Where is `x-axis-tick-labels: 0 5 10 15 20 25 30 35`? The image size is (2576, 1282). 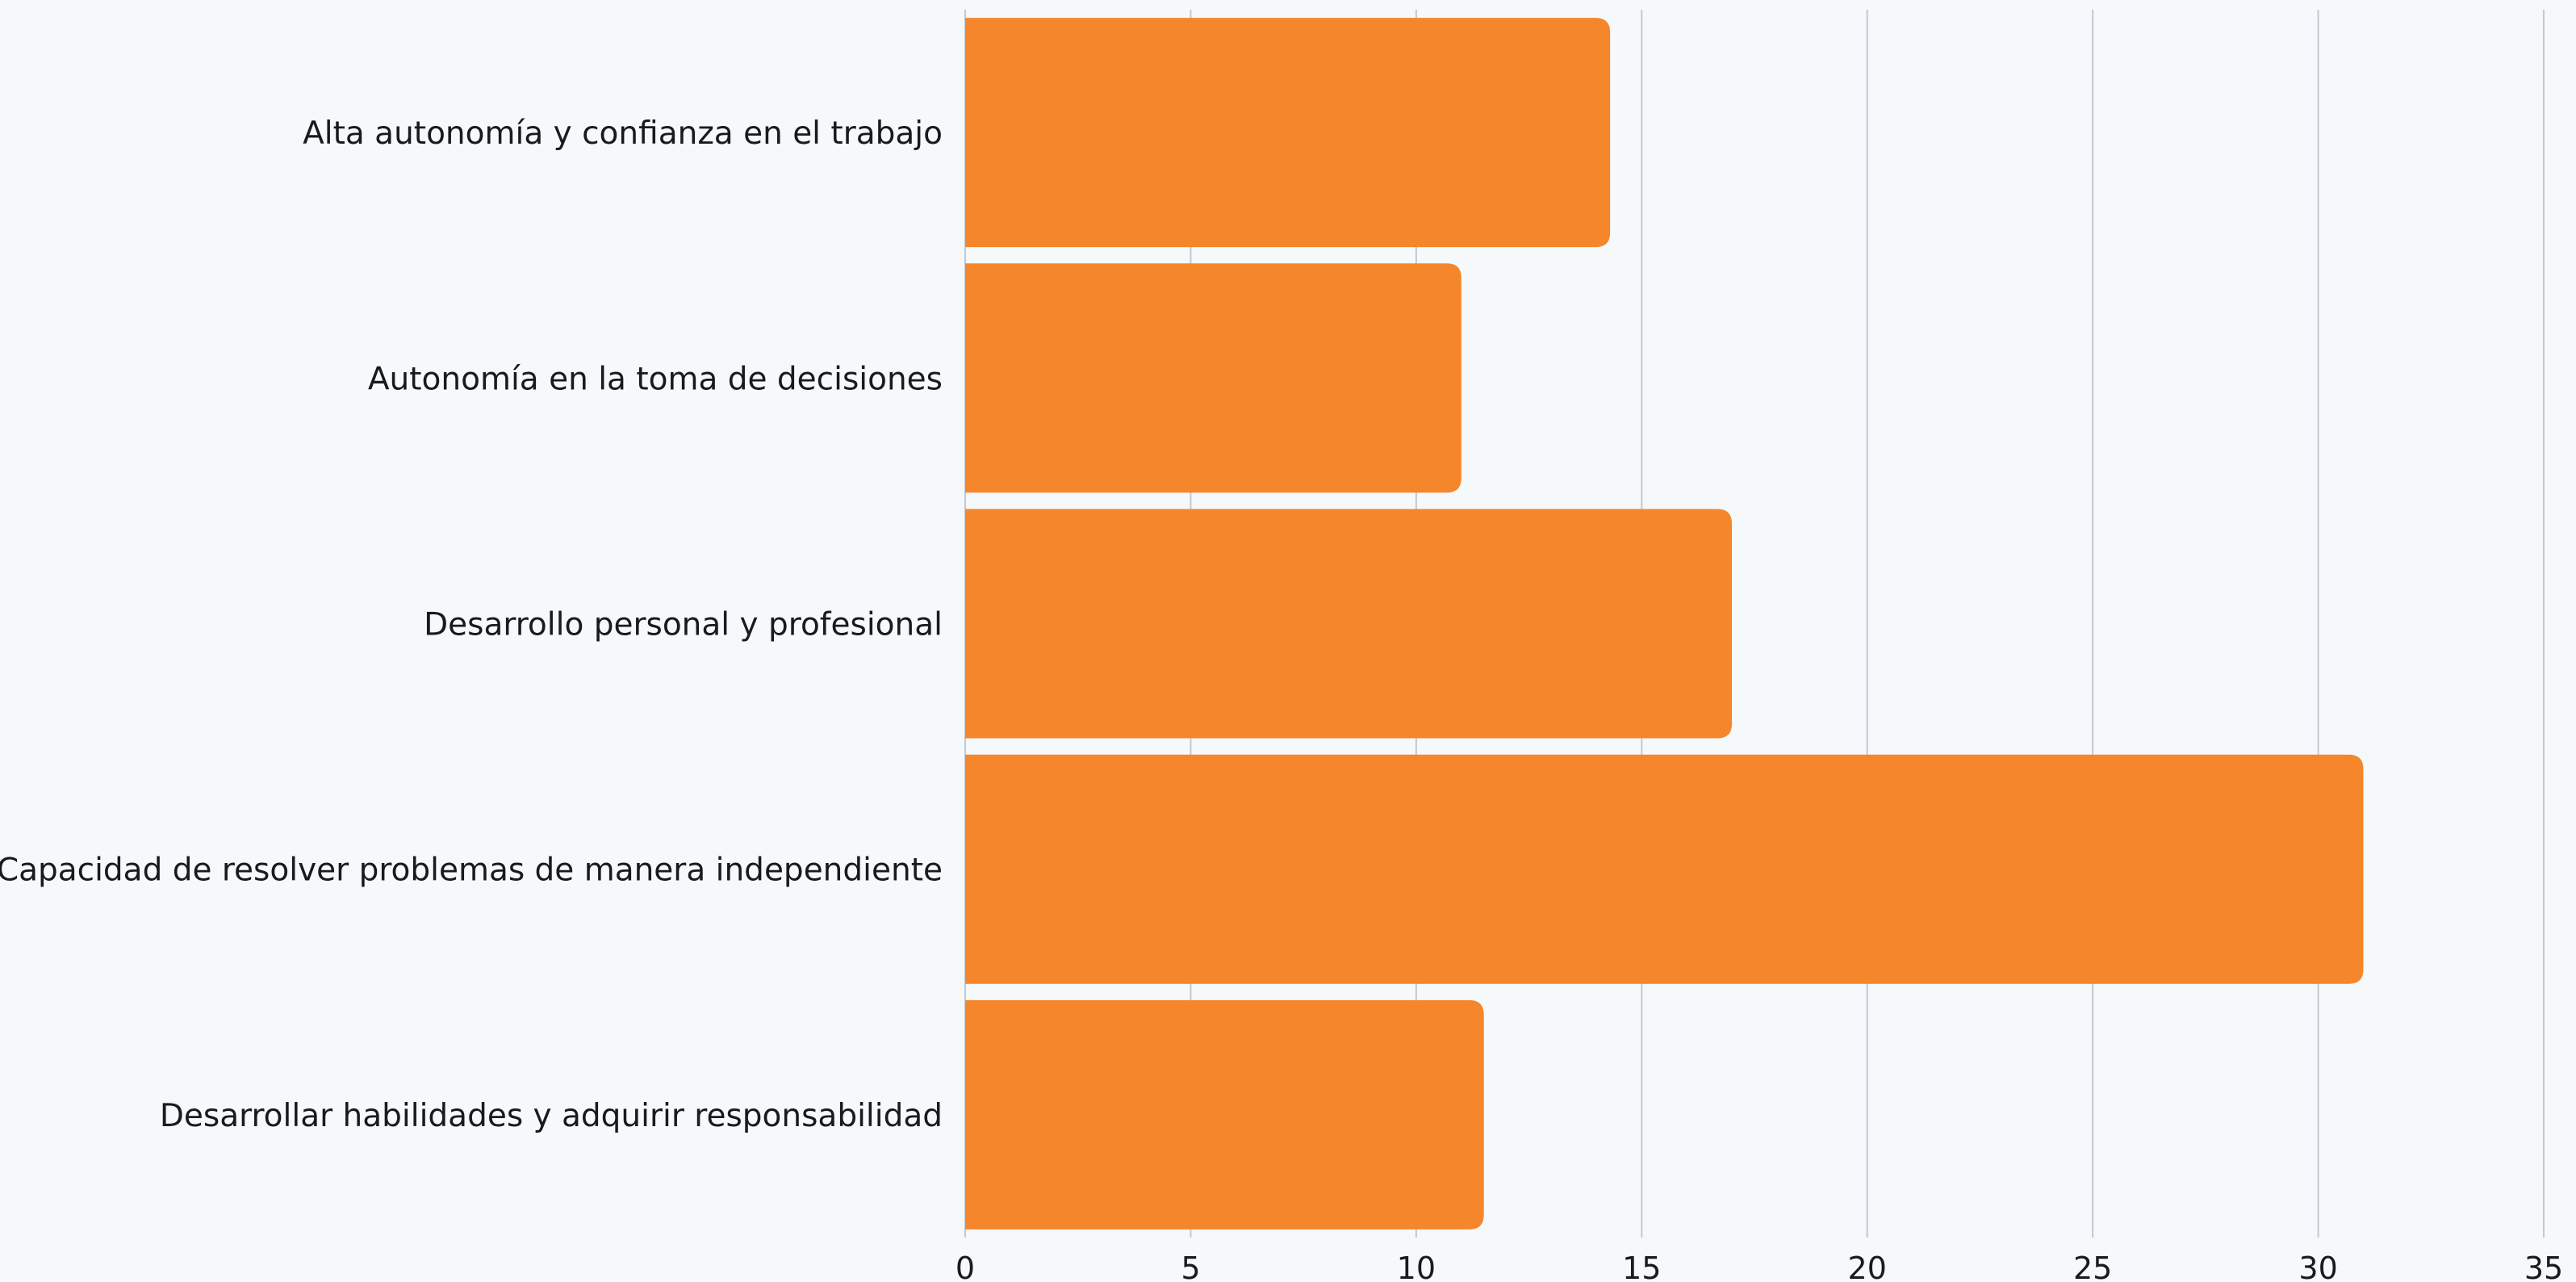
x-axis-tick-labels: 0 5 10 15 20 25 30 35 is located at coordinates (1759, 1266).